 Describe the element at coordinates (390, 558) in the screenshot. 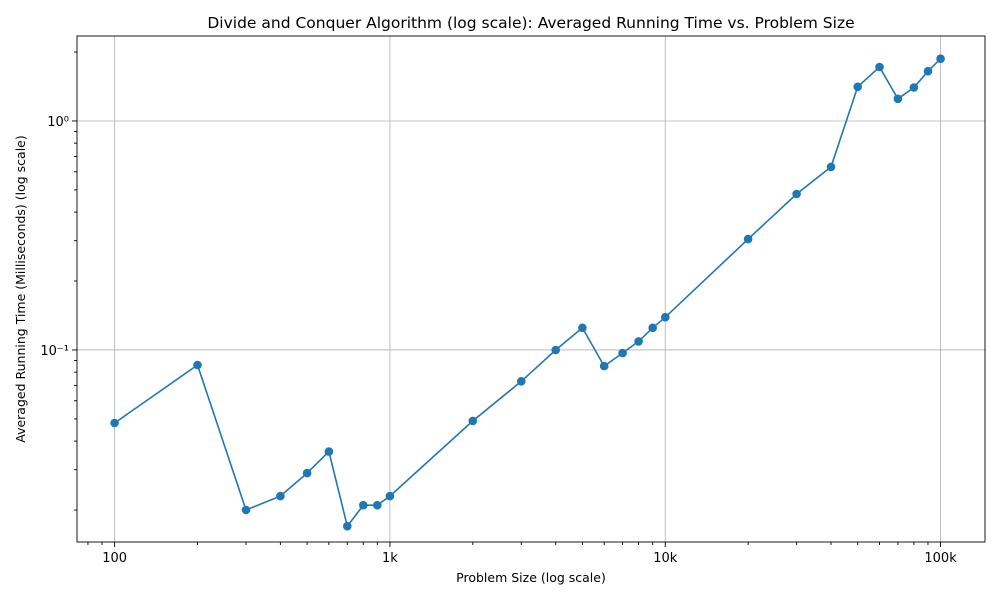

I see `x-tick-label: 1k` at that location.